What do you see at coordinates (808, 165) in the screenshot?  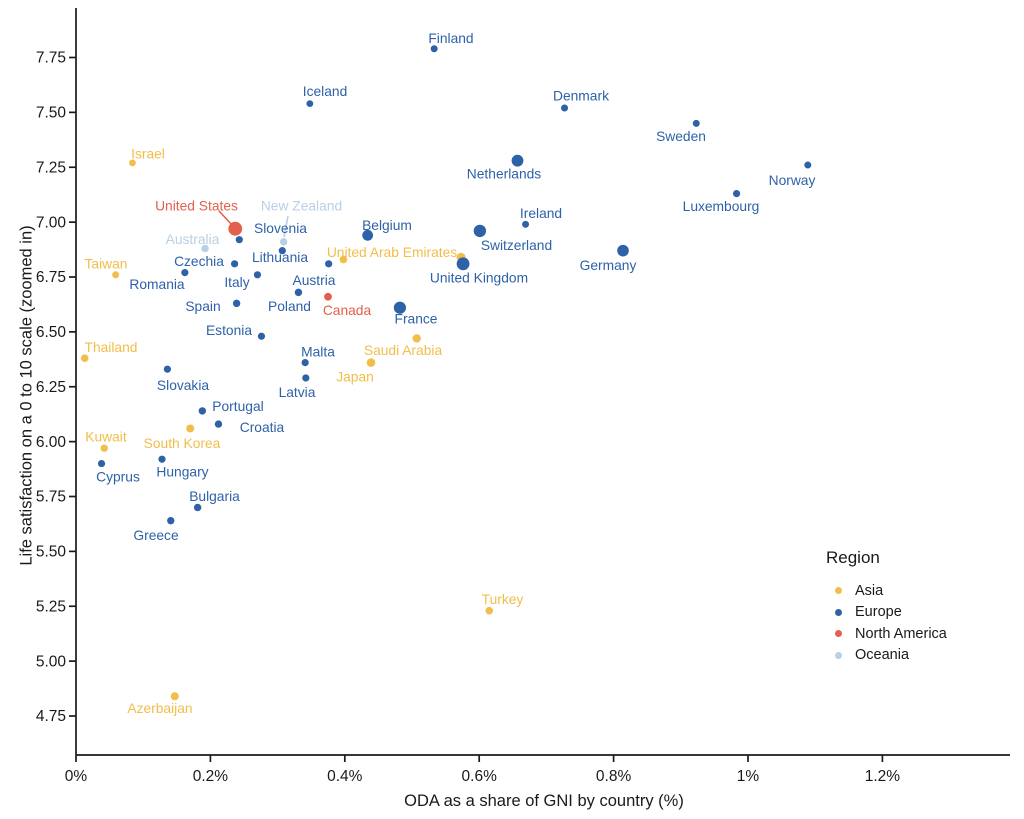 I see `point-norway` at bounding box center [808, 165].